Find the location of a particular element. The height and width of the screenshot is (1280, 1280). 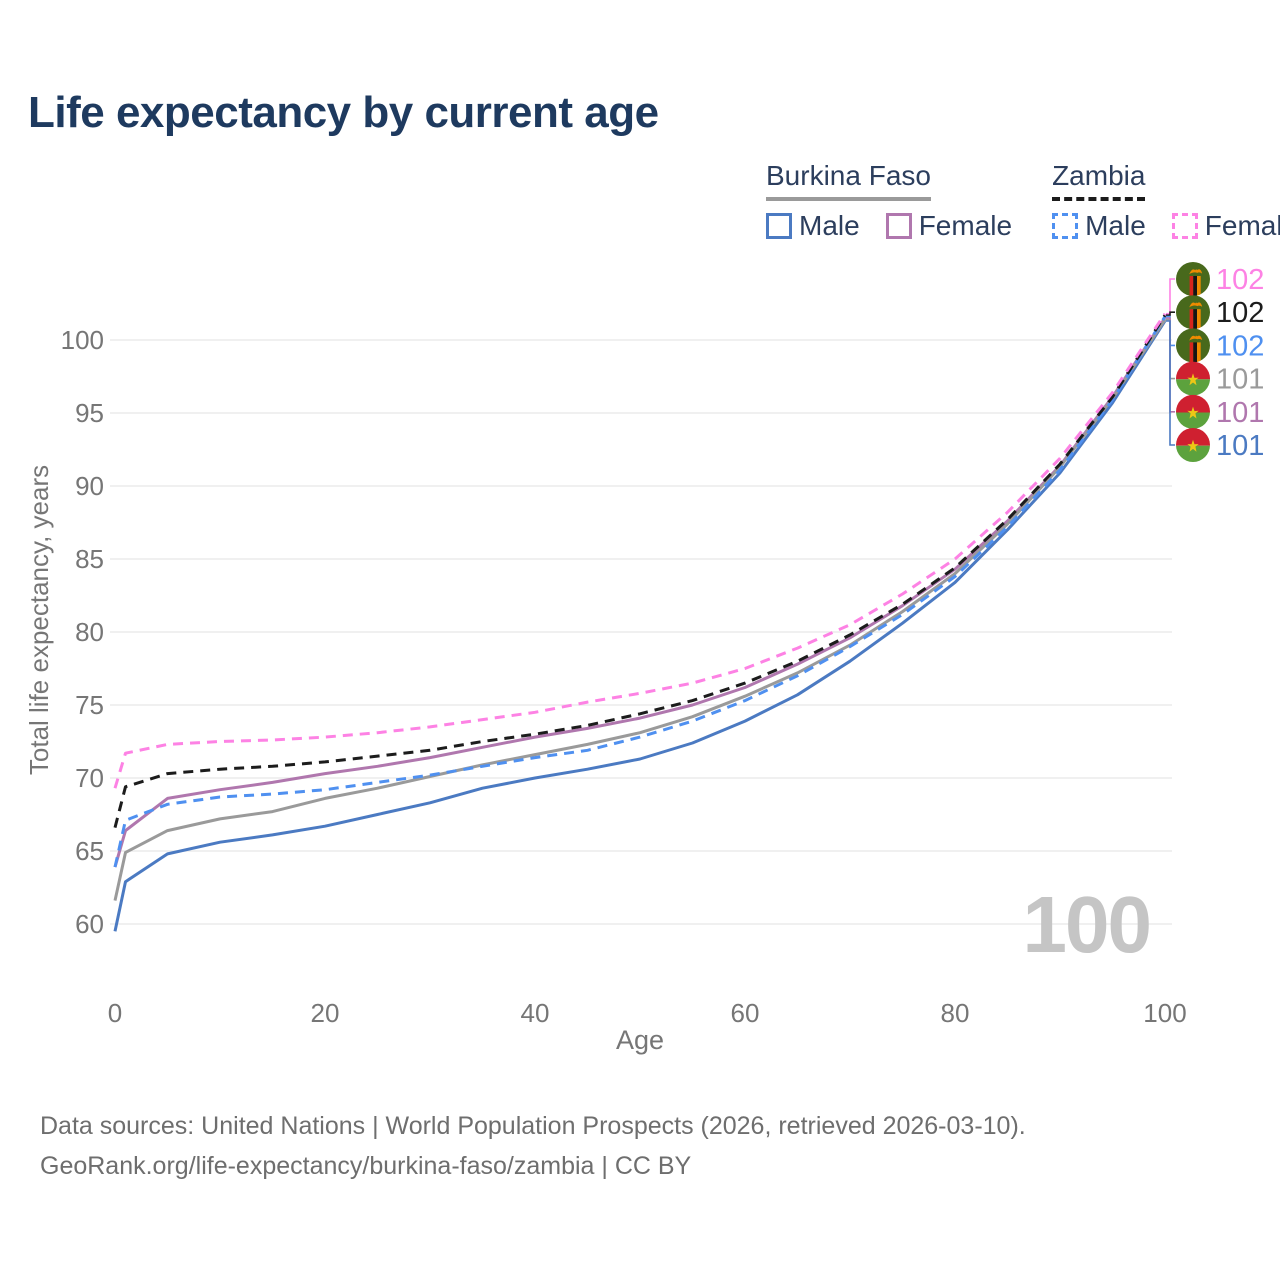

age-watermark: 100 is located at coordinates (1086, 924).